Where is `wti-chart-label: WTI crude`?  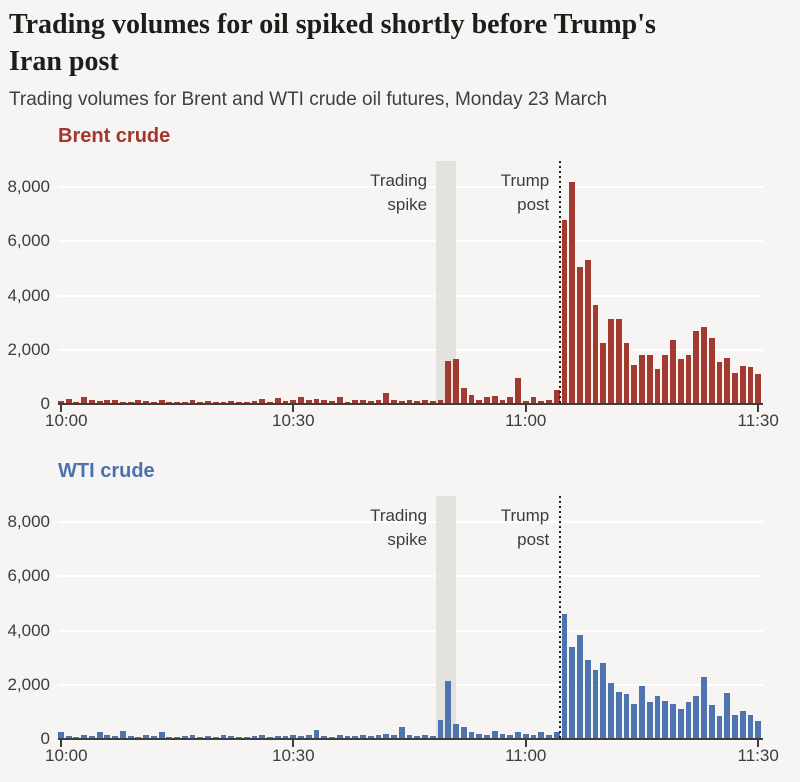
wti-chart-label: WTI crude is located at coordinates (106, 471).